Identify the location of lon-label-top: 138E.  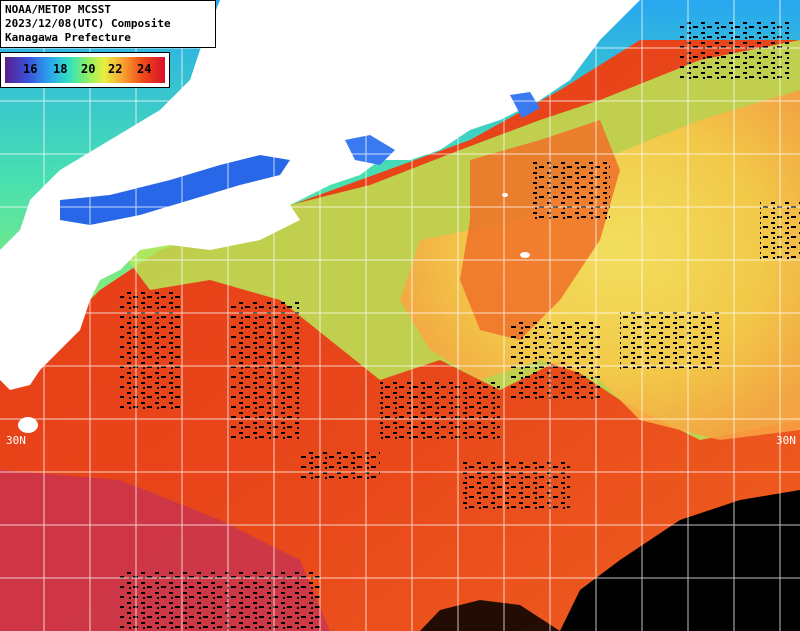
(324, 17).